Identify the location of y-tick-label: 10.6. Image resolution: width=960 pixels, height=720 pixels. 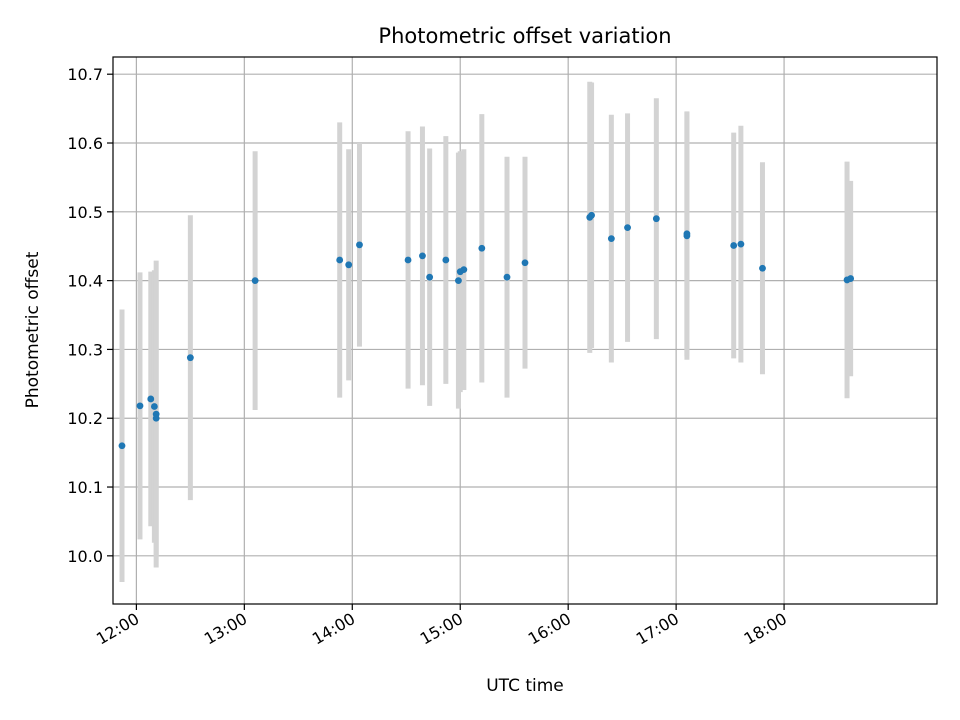
(85, 143).